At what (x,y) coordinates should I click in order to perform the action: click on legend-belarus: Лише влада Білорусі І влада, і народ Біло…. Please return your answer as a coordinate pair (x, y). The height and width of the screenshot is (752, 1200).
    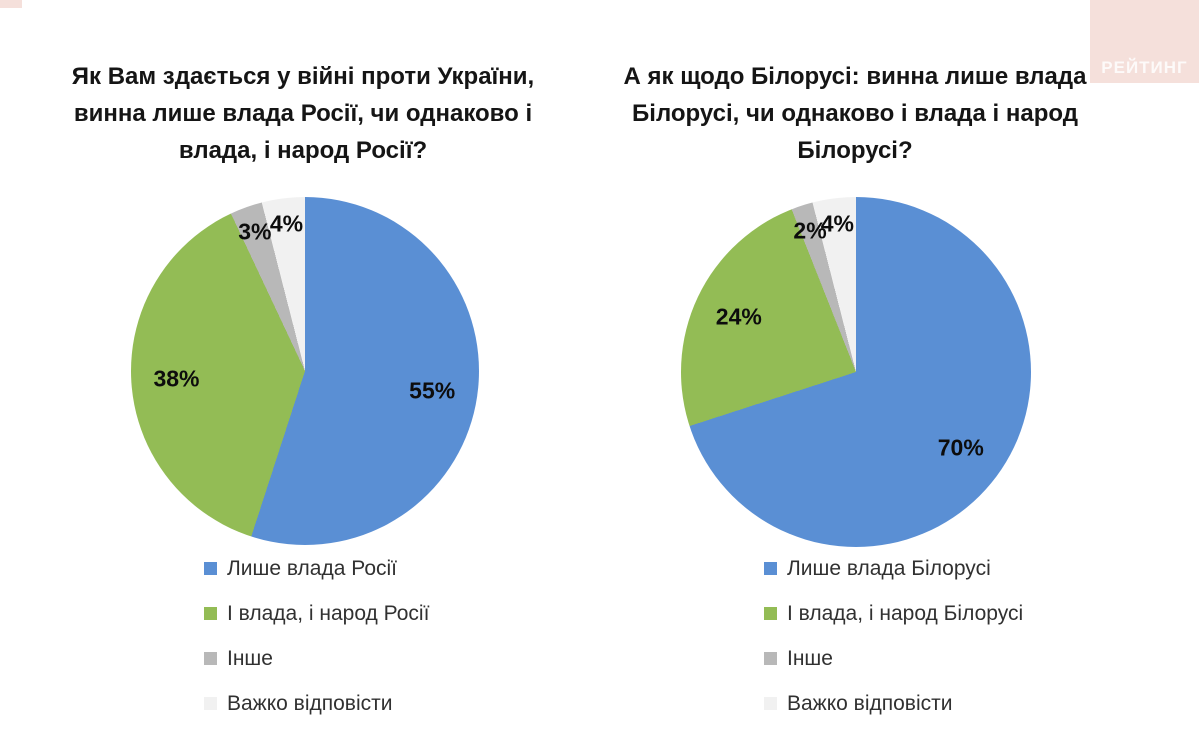
    Looking at the image, I should click on (893, 646).